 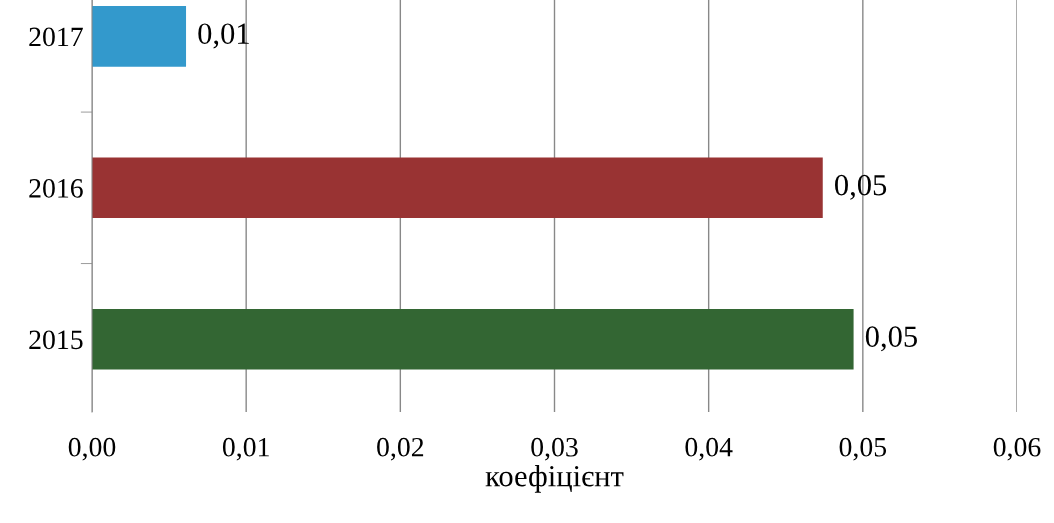 What do you see at coordinates (709, 449) in the screenshot?
I see `x-tick-label: 0,04` at bounding box center [709, 449].